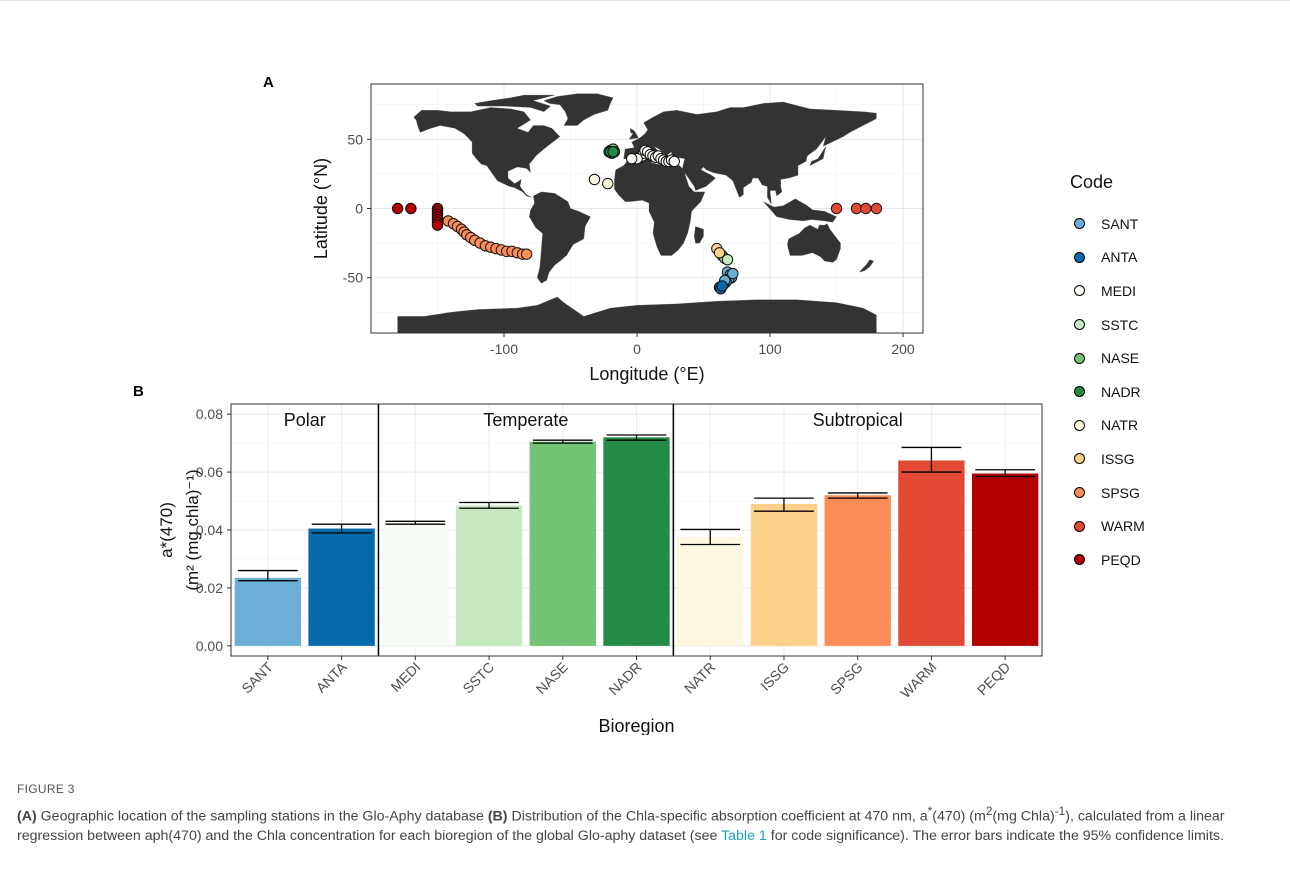 This screenshot has height=872, width=1290. I want to click on station-point-warm, so click(876, 208).